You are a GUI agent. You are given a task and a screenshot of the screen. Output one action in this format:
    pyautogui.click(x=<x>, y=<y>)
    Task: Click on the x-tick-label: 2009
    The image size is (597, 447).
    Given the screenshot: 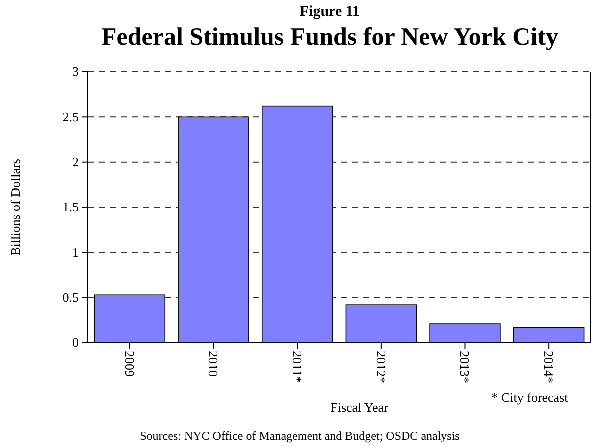 What is the action you would take?
    pyautogui.click(x=130, y=364)
    